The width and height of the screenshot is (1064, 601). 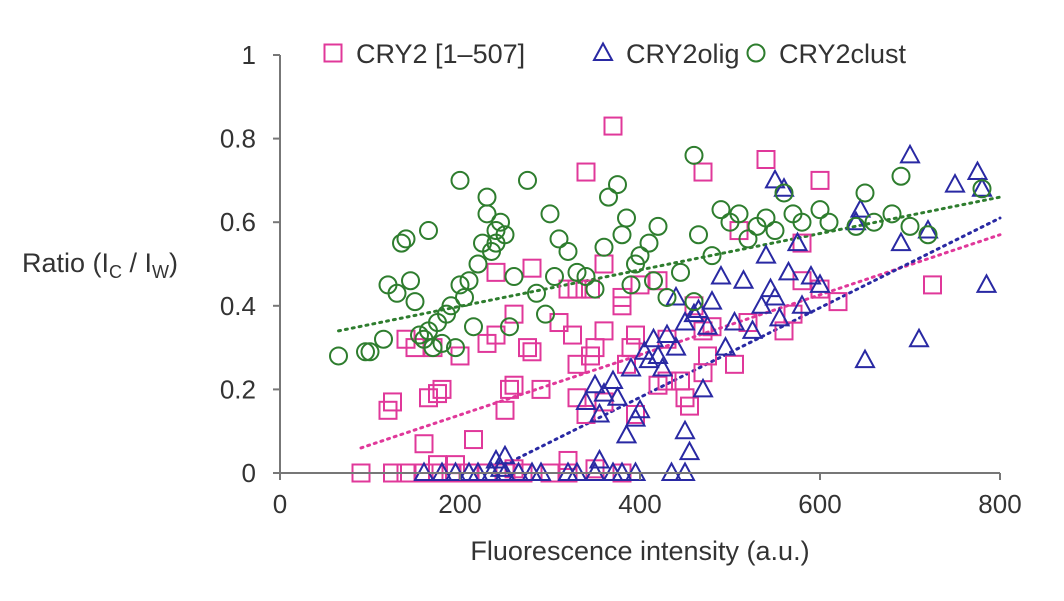 What do you see at coordinates (137, 263) in the screenshot?
I see `y-axis-title-mid: / I` at bounding box center [137, 263].